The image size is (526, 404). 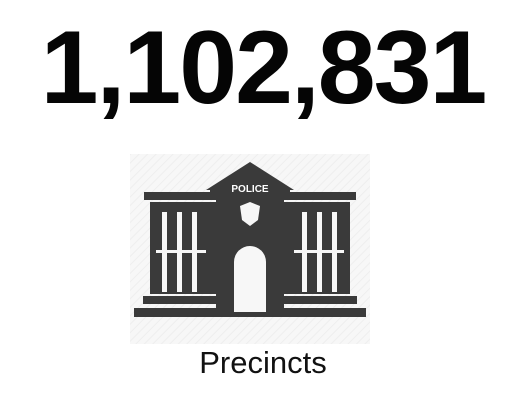 I want to click on door, so click(x=250, y=279).